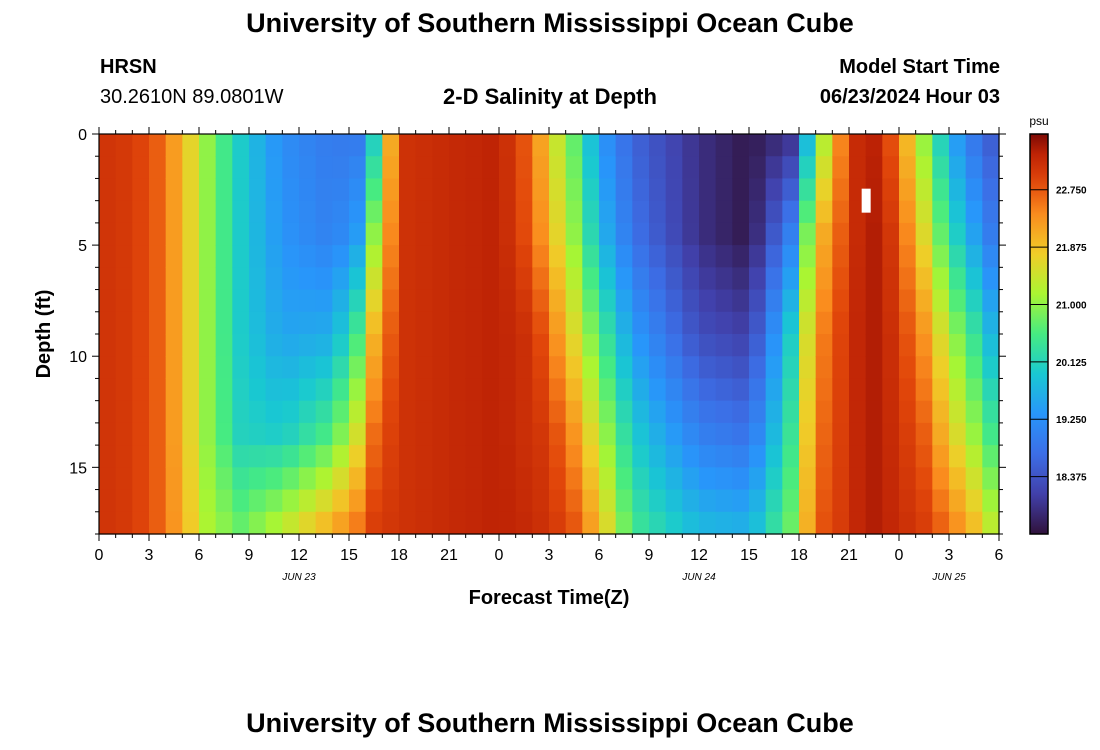 The height and width of the screenshot is (750, 1100). What do you see at coordinates (78, 468) in the screenshot?
I see `y-tick-label: 15` at bounding box center [78, 468].